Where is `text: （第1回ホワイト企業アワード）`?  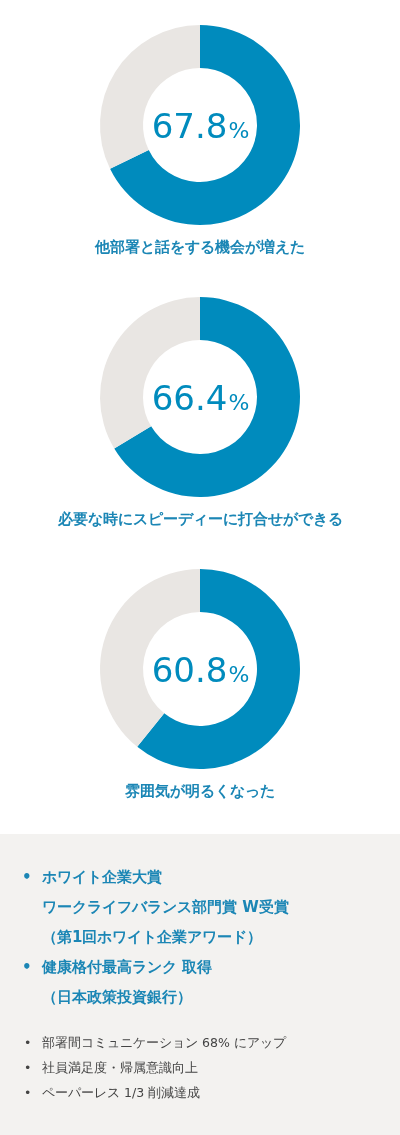
text: （第1回ホワイト企業アワード） is located at coordinates (152, 937).